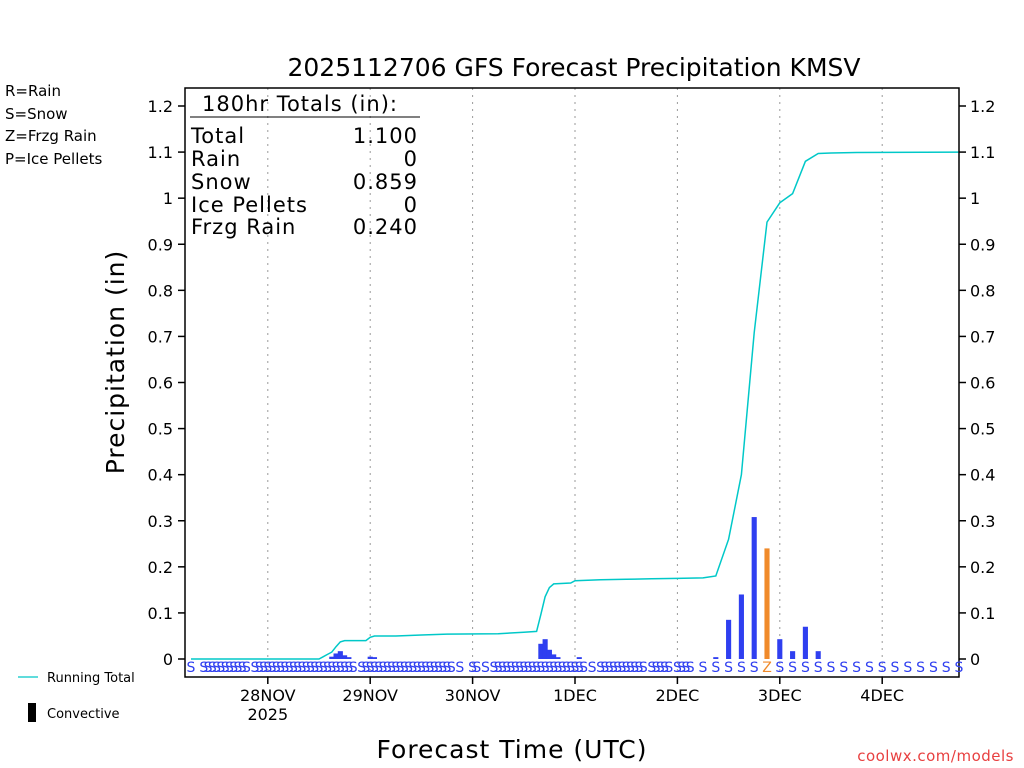 The image size is (1024, 768). I want to click on ptype-legend: R=Rain S=Snow Z=Frzg Rain P=Ice Pellets, so click(53, 125).